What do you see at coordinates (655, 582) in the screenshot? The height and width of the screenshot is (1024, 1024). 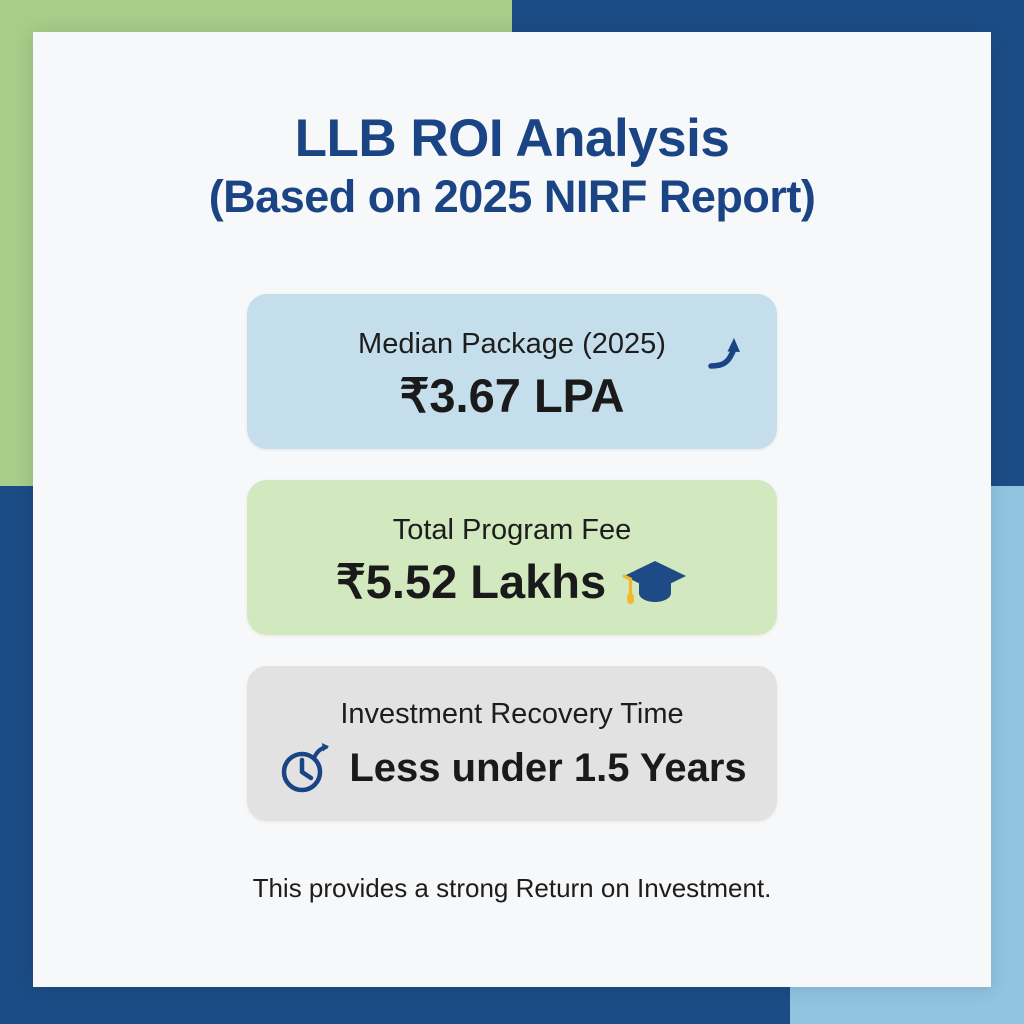 I see `graduation-cap-icon` at bounding box center [655, 582].